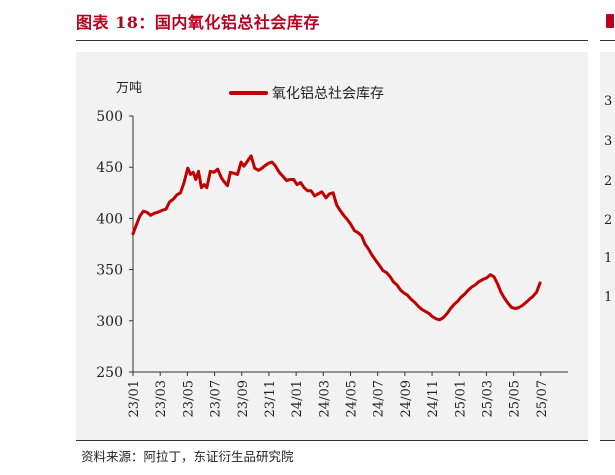  What do you see at coordinates (109, 117) in the screenshot?
I see `y-tick-label: 500` at bounding box center [109, 117].